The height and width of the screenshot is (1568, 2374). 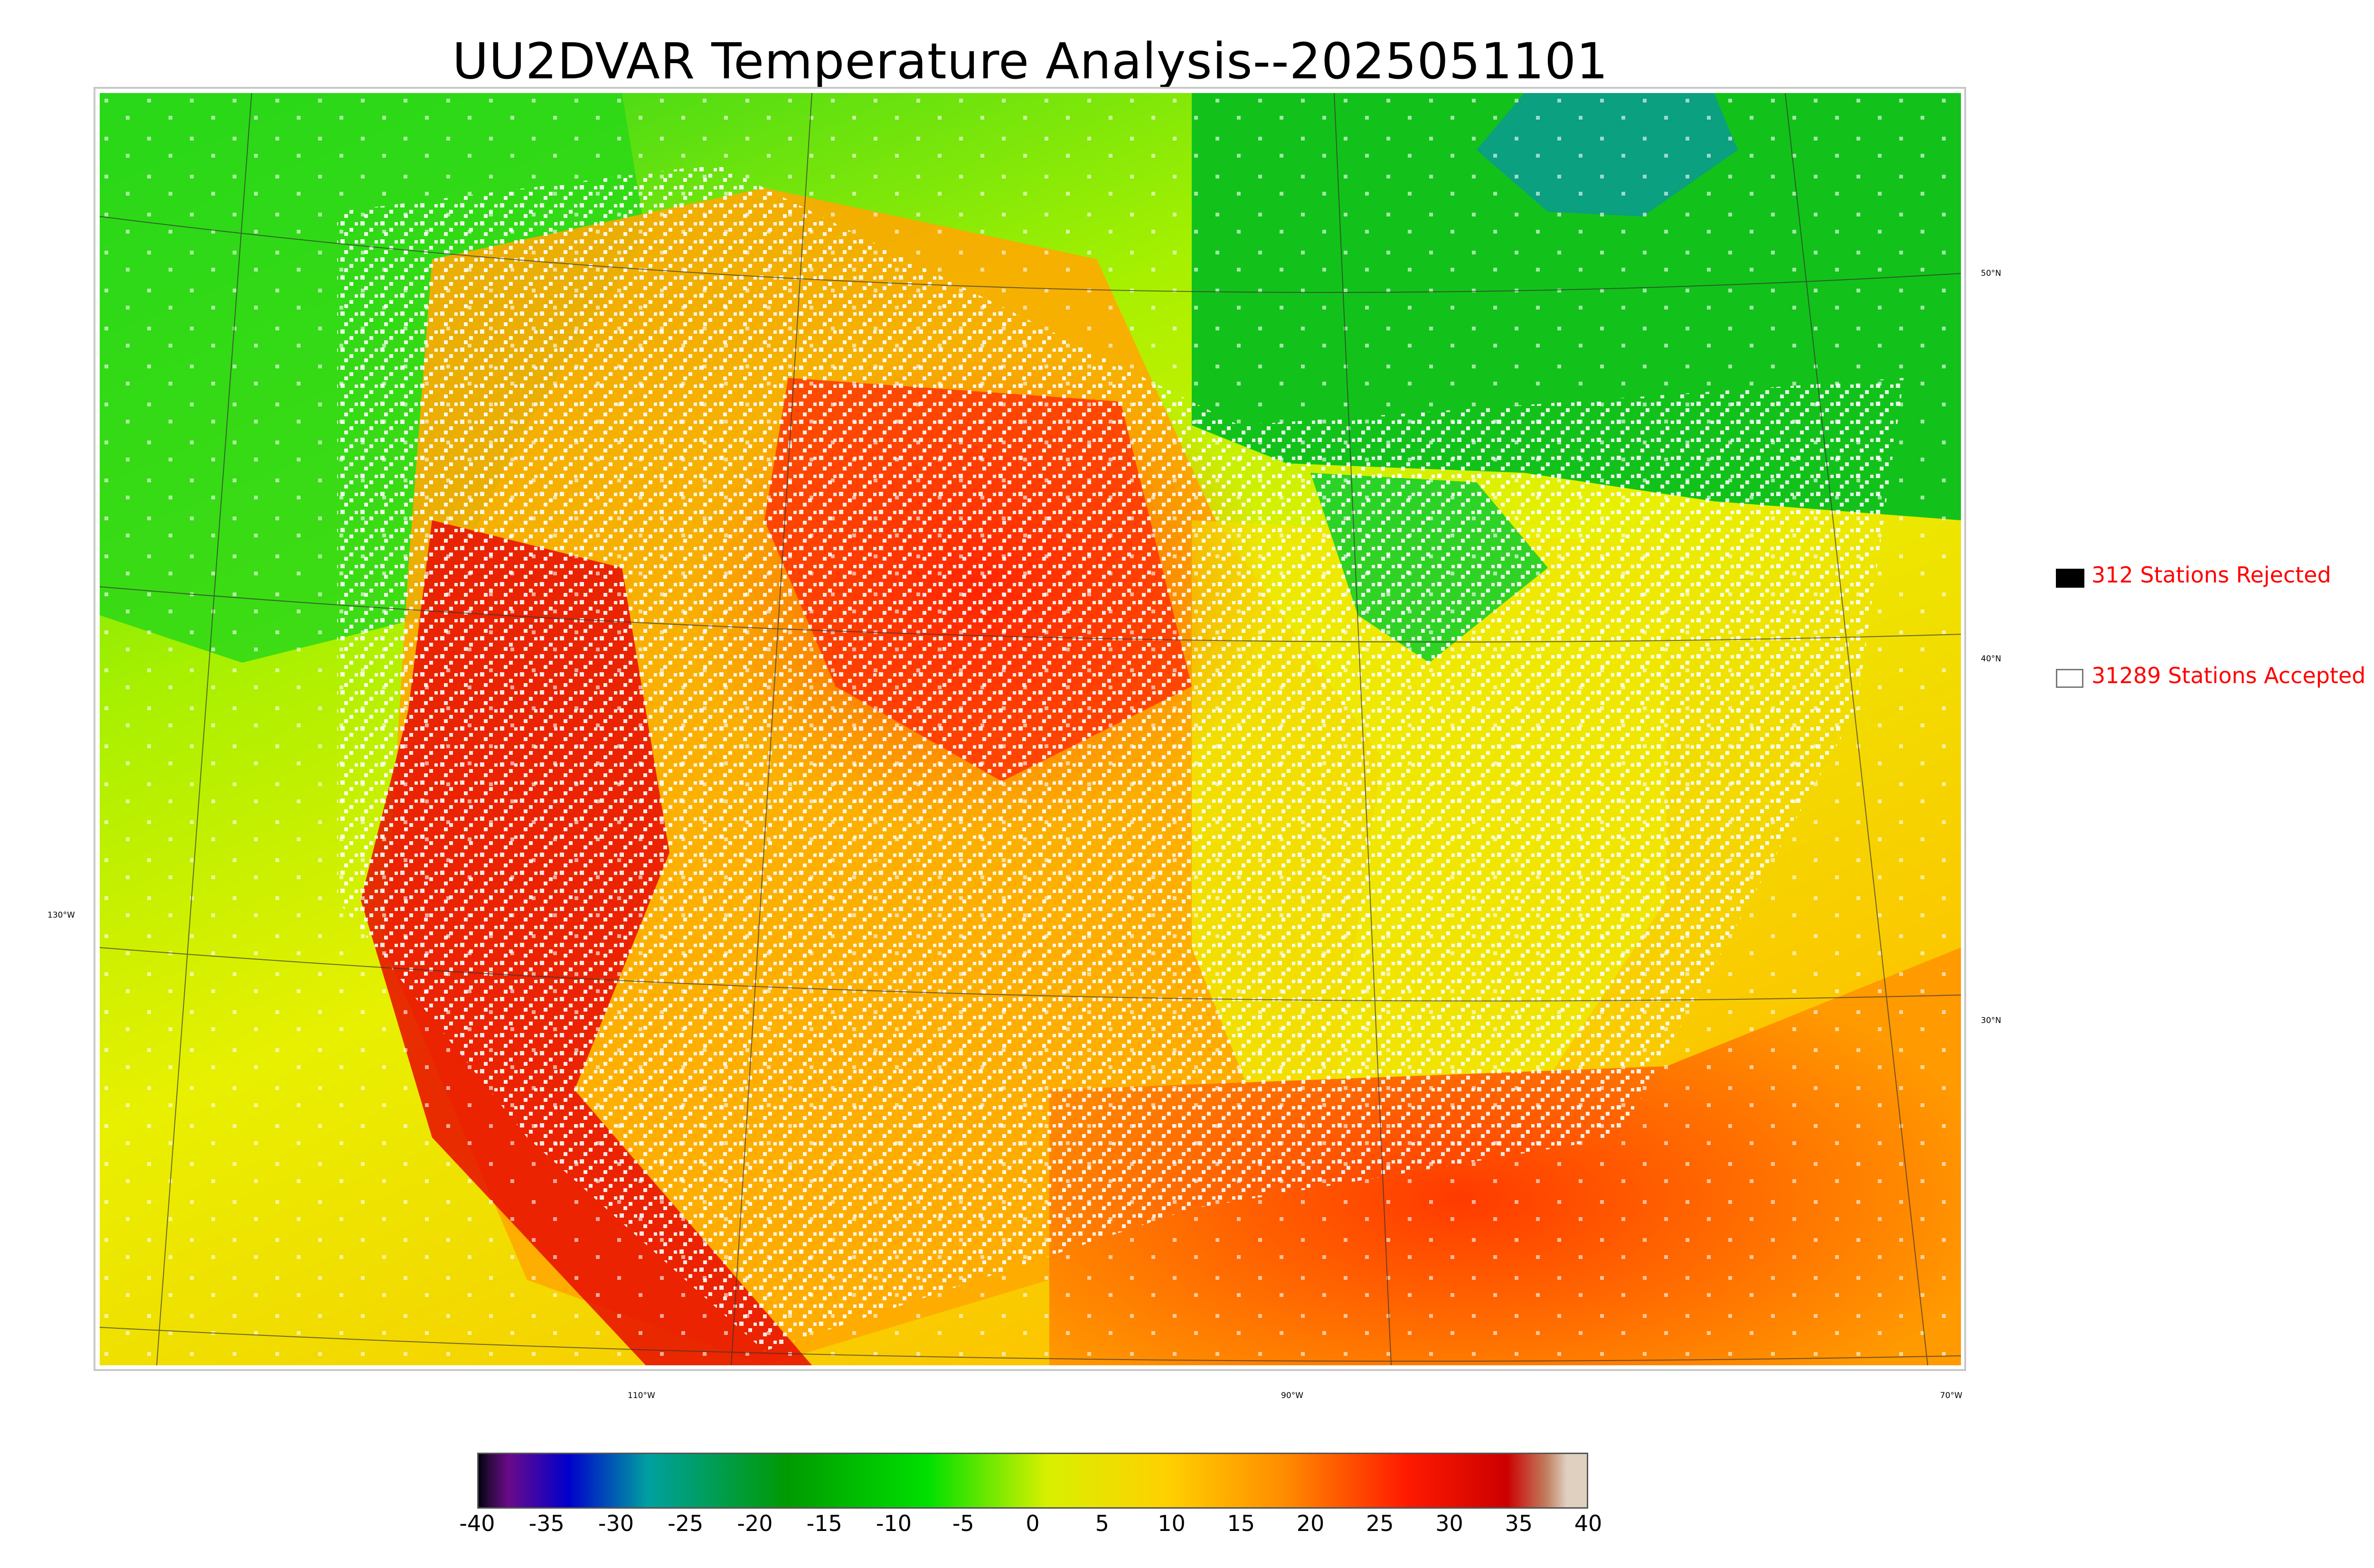 I want to click on lon-label-110w: 110°W, so click(x=641, y=1396).